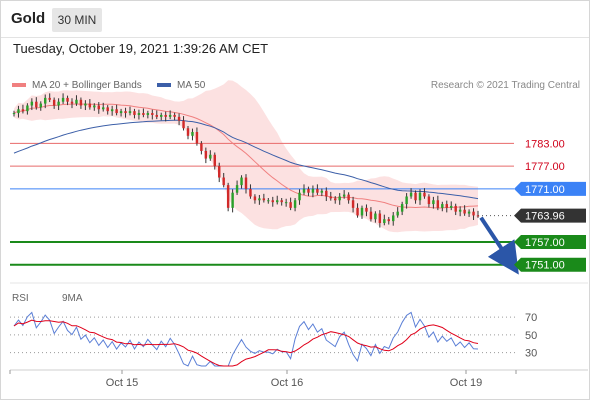 The width and height of the screenshot is (590, 400). Describe the element at coordinates (466, 383) in the screenshot. I see `x-tick-label: Oct 19` at that location.